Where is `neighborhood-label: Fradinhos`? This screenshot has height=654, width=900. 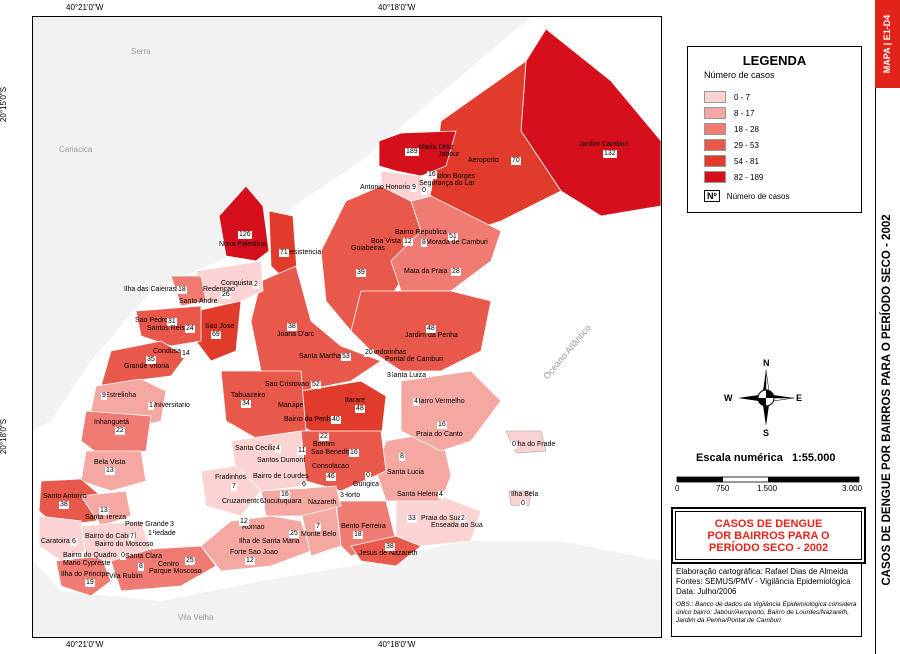 neighborhood-label: Fradinhos is located at coordinates (231, 477).